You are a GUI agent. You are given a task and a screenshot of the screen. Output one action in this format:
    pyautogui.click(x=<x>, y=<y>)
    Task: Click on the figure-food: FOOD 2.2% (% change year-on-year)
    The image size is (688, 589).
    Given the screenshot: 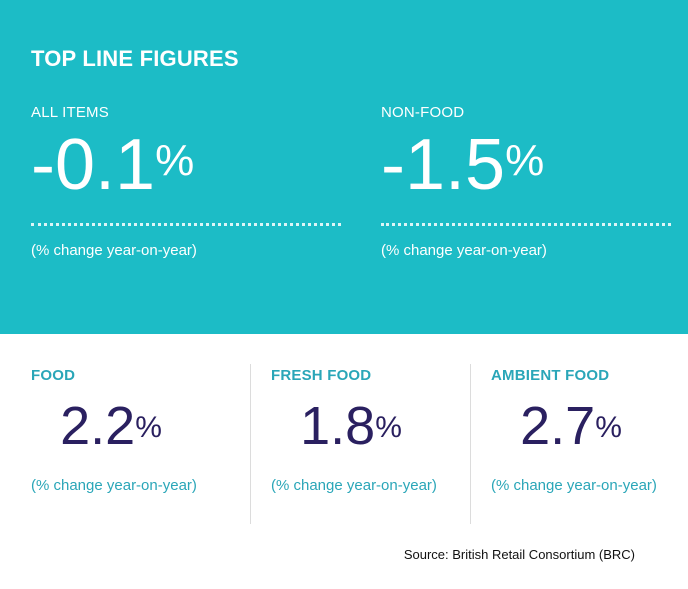 What is the action you would take?
    pyautogui.click(x=140, y=431)
    